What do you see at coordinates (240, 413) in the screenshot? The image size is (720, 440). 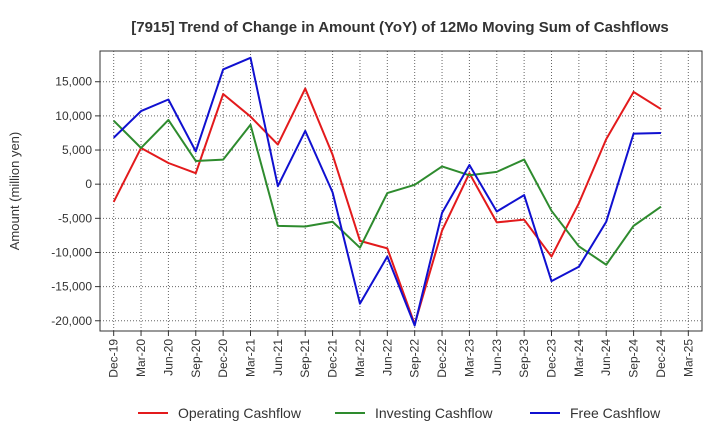 I see `legend-label-operating-cashflow: Operating Cashflow` at bounding box center [240, 413].